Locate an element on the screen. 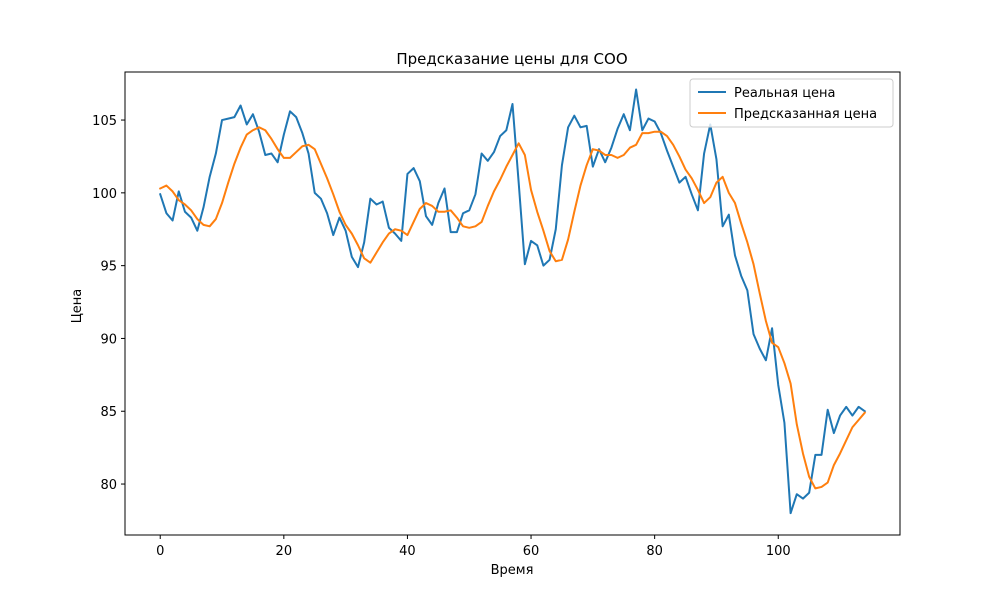 This screenshot has width=1000, height=600. y-tick-label: 90 is located at coordinates (108, 339).